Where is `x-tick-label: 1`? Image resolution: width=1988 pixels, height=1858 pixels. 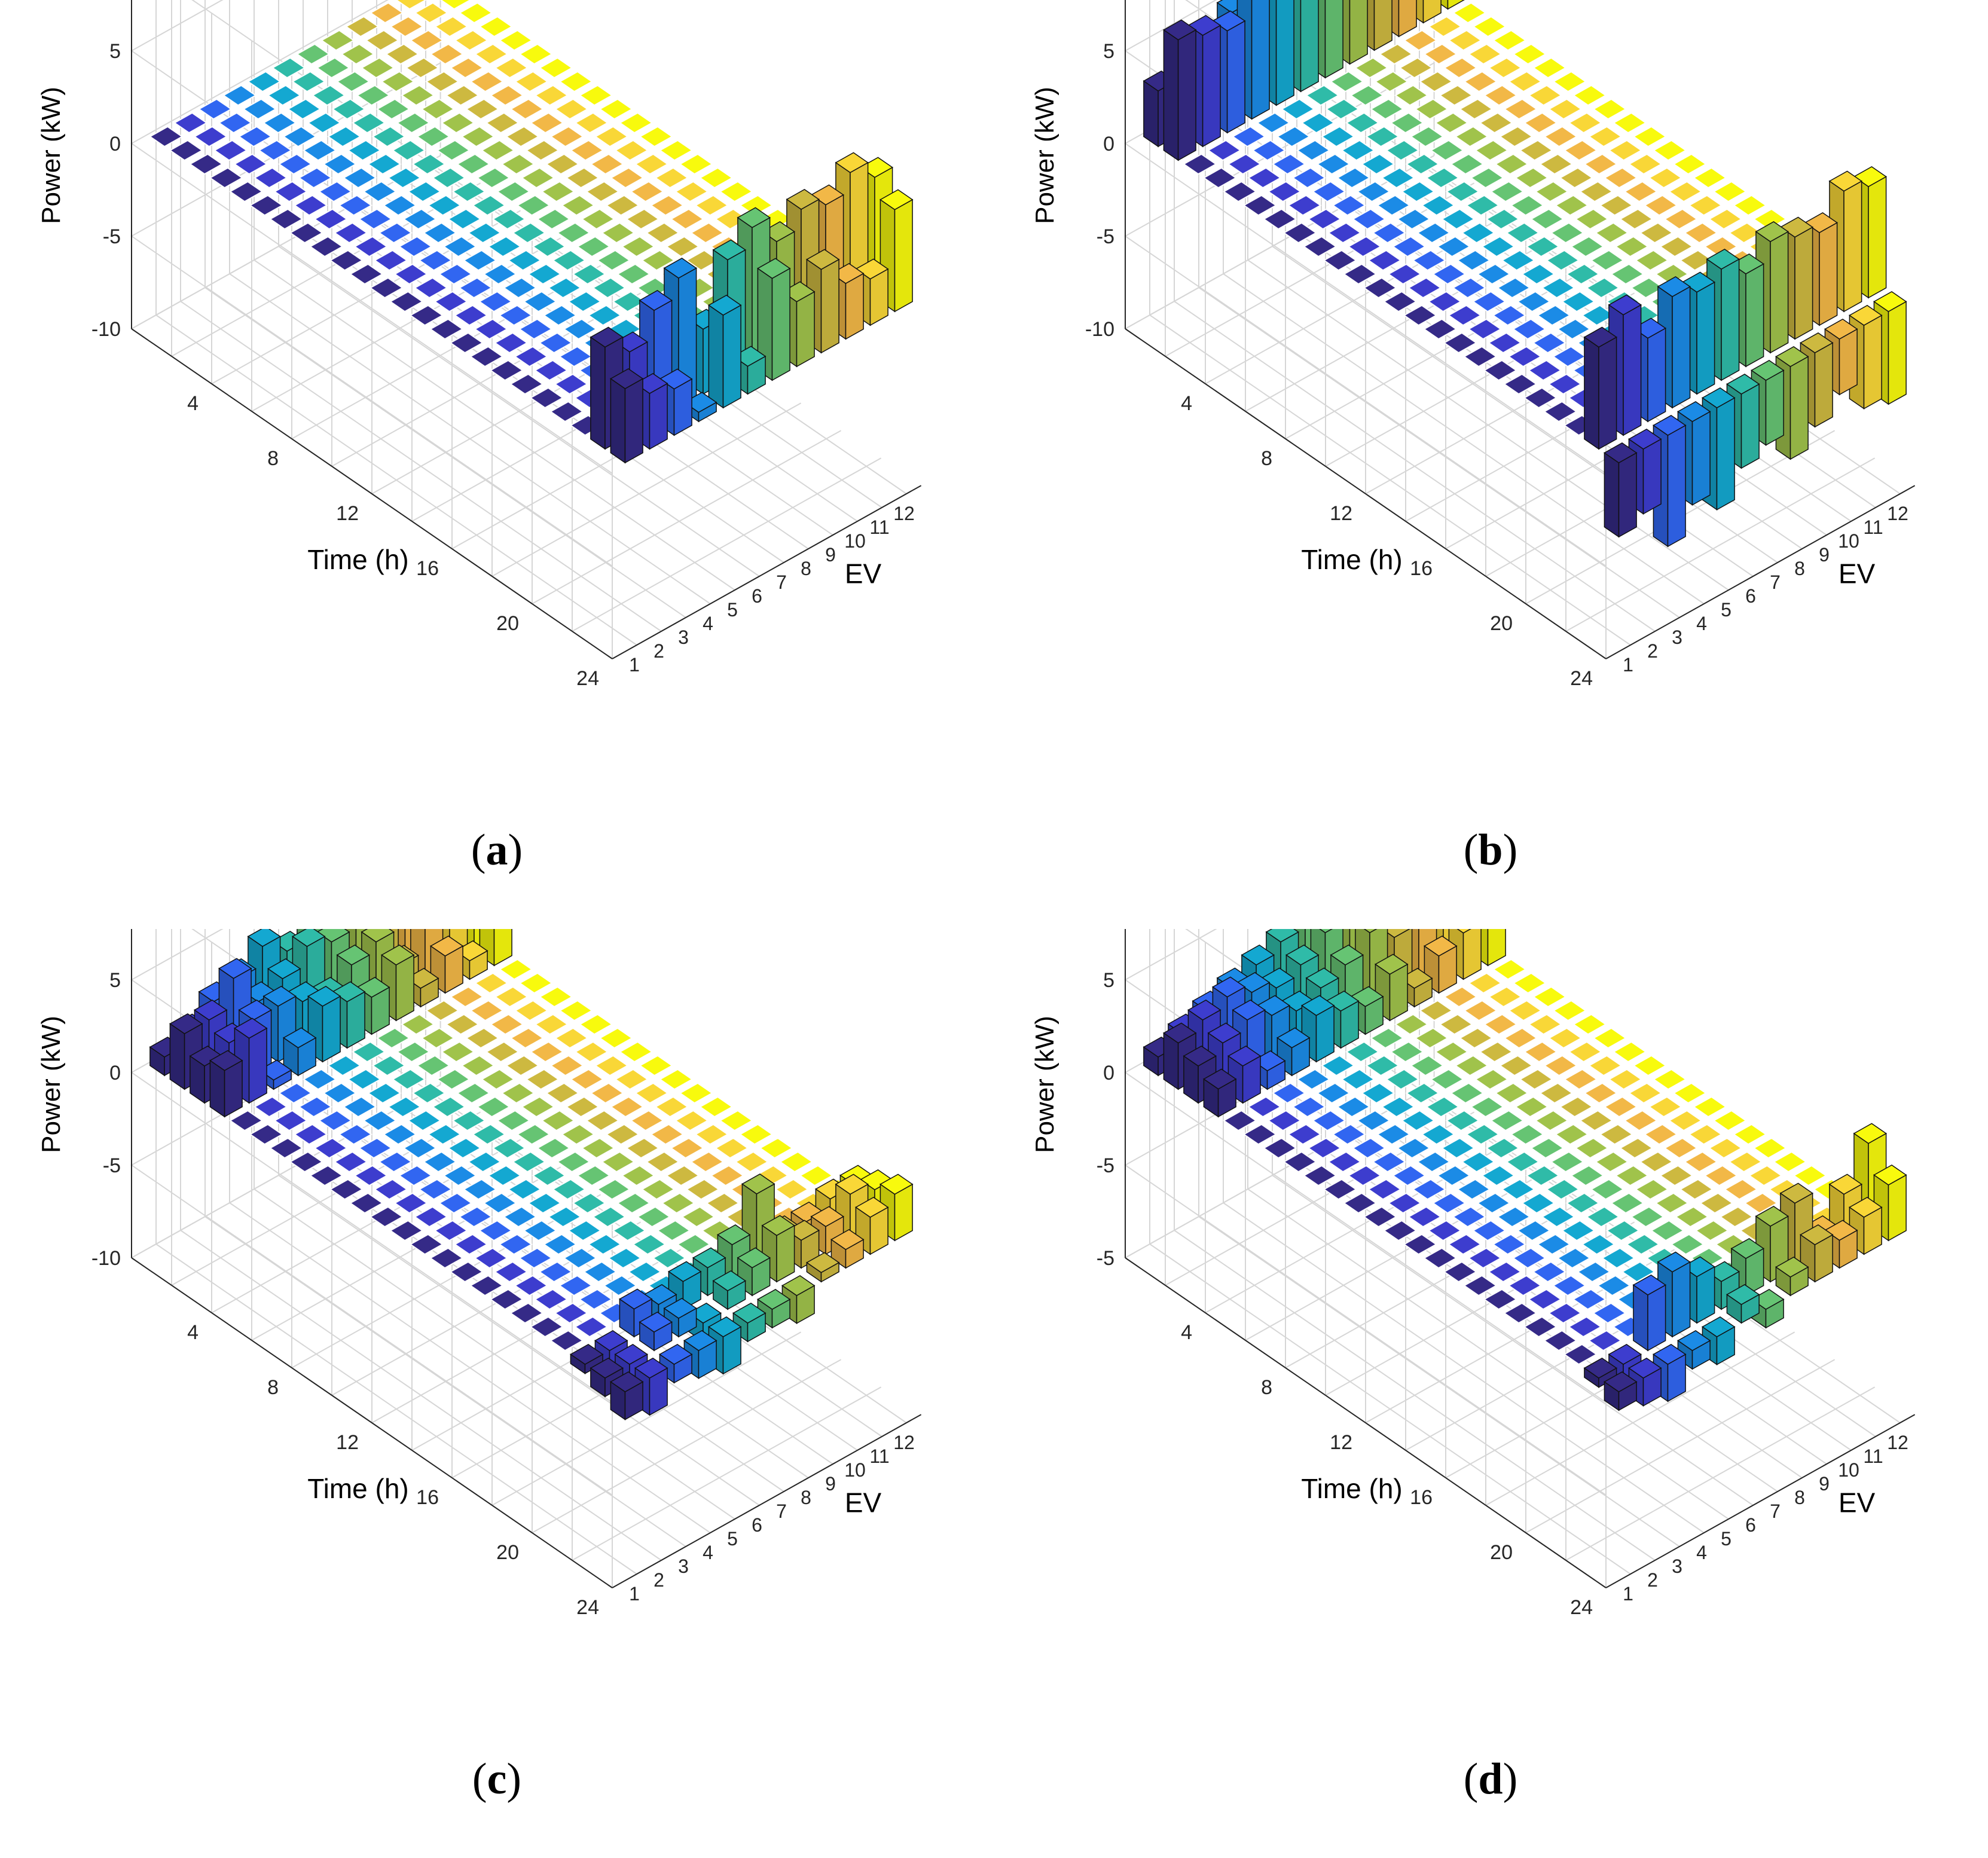 x-tick-label: 1 is located at coordinates (634, 665).